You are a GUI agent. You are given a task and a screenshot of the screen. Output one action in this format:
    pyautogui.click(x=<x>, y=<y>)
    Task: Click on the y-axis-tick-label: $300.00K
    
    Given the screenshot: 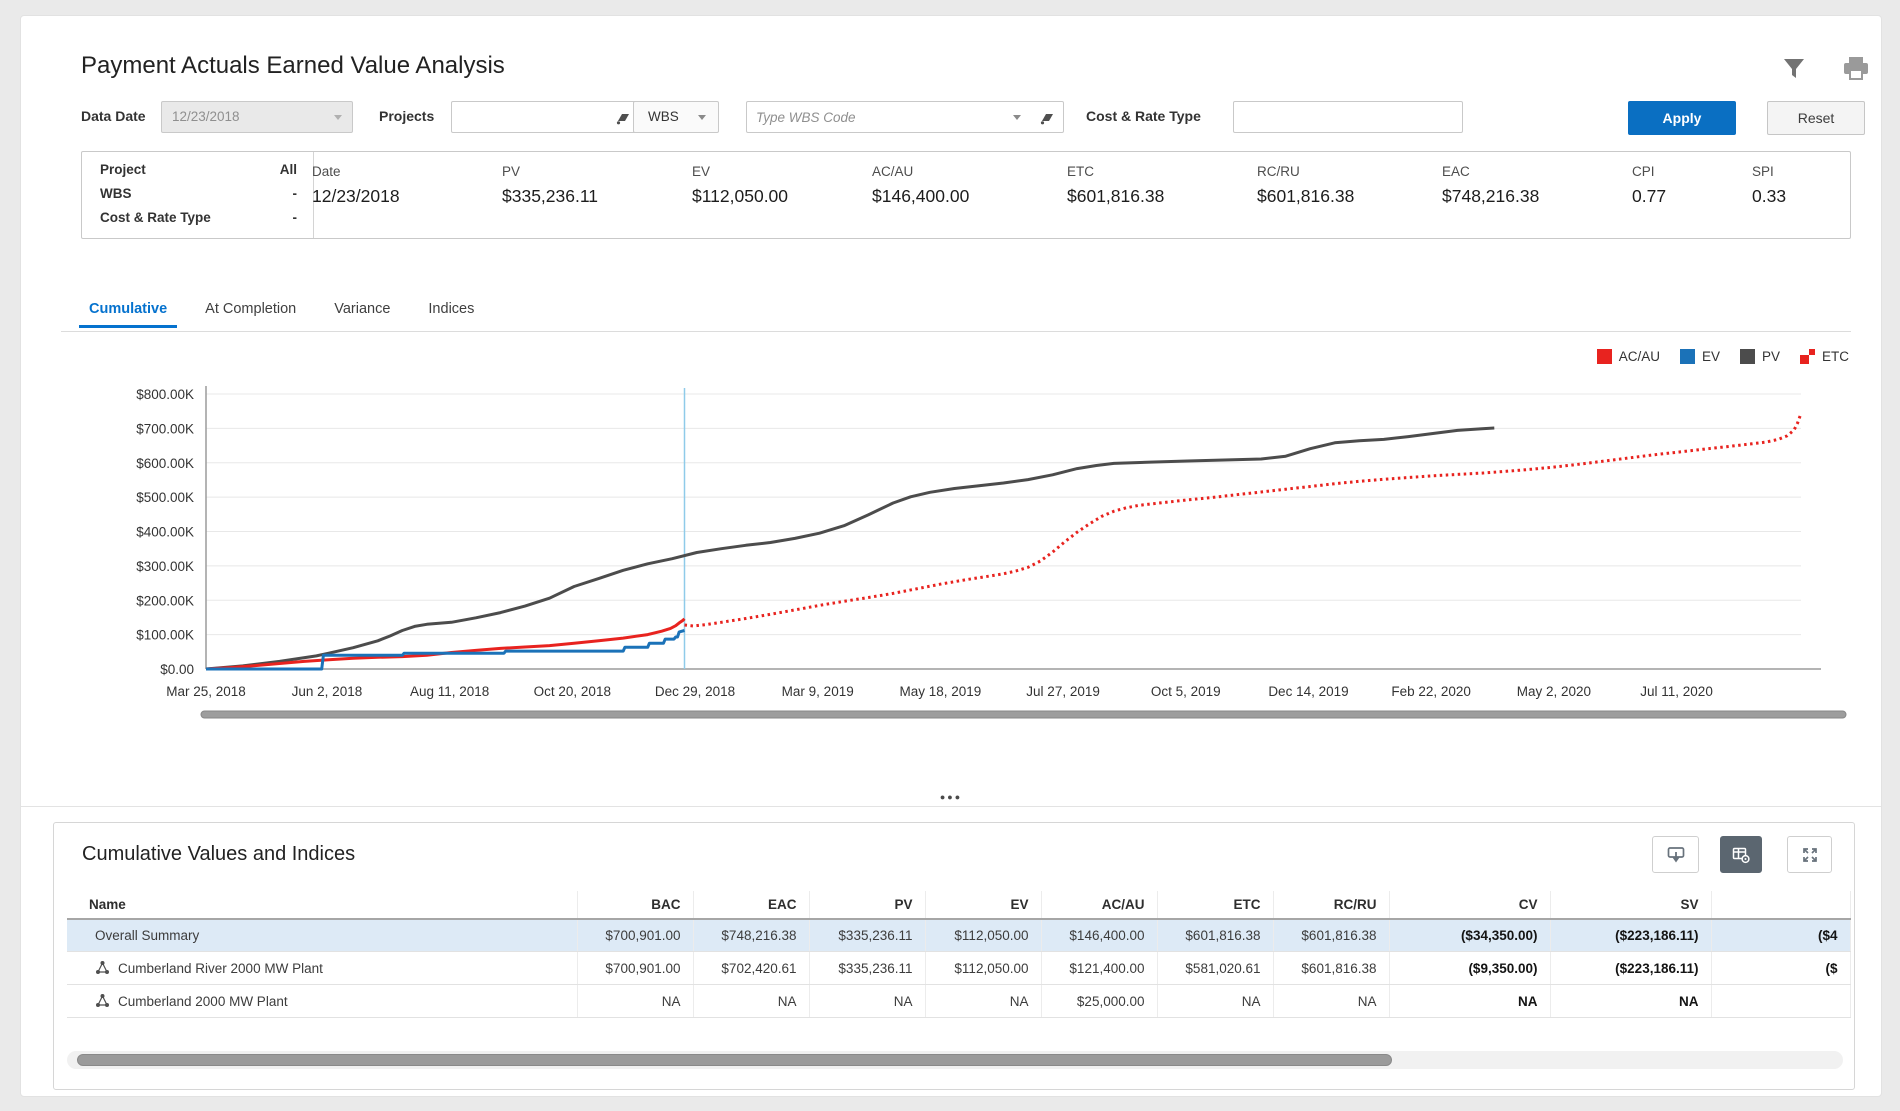 What is the action you would take?
    pyautogui.click(x=165, y=566)
    